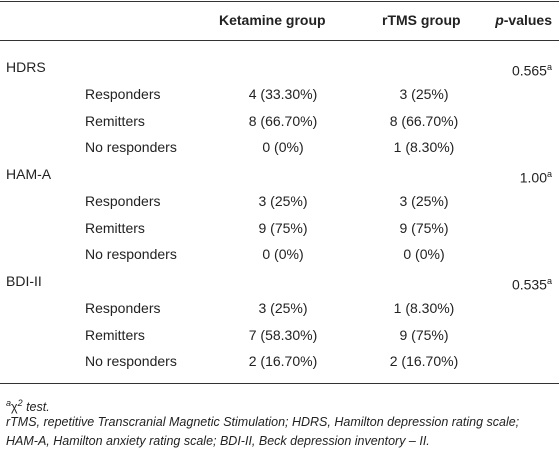  What do you see at coordinates (20, 403) in the screenshot?
I see `note-power: 2` at bounding box center [20, 403].